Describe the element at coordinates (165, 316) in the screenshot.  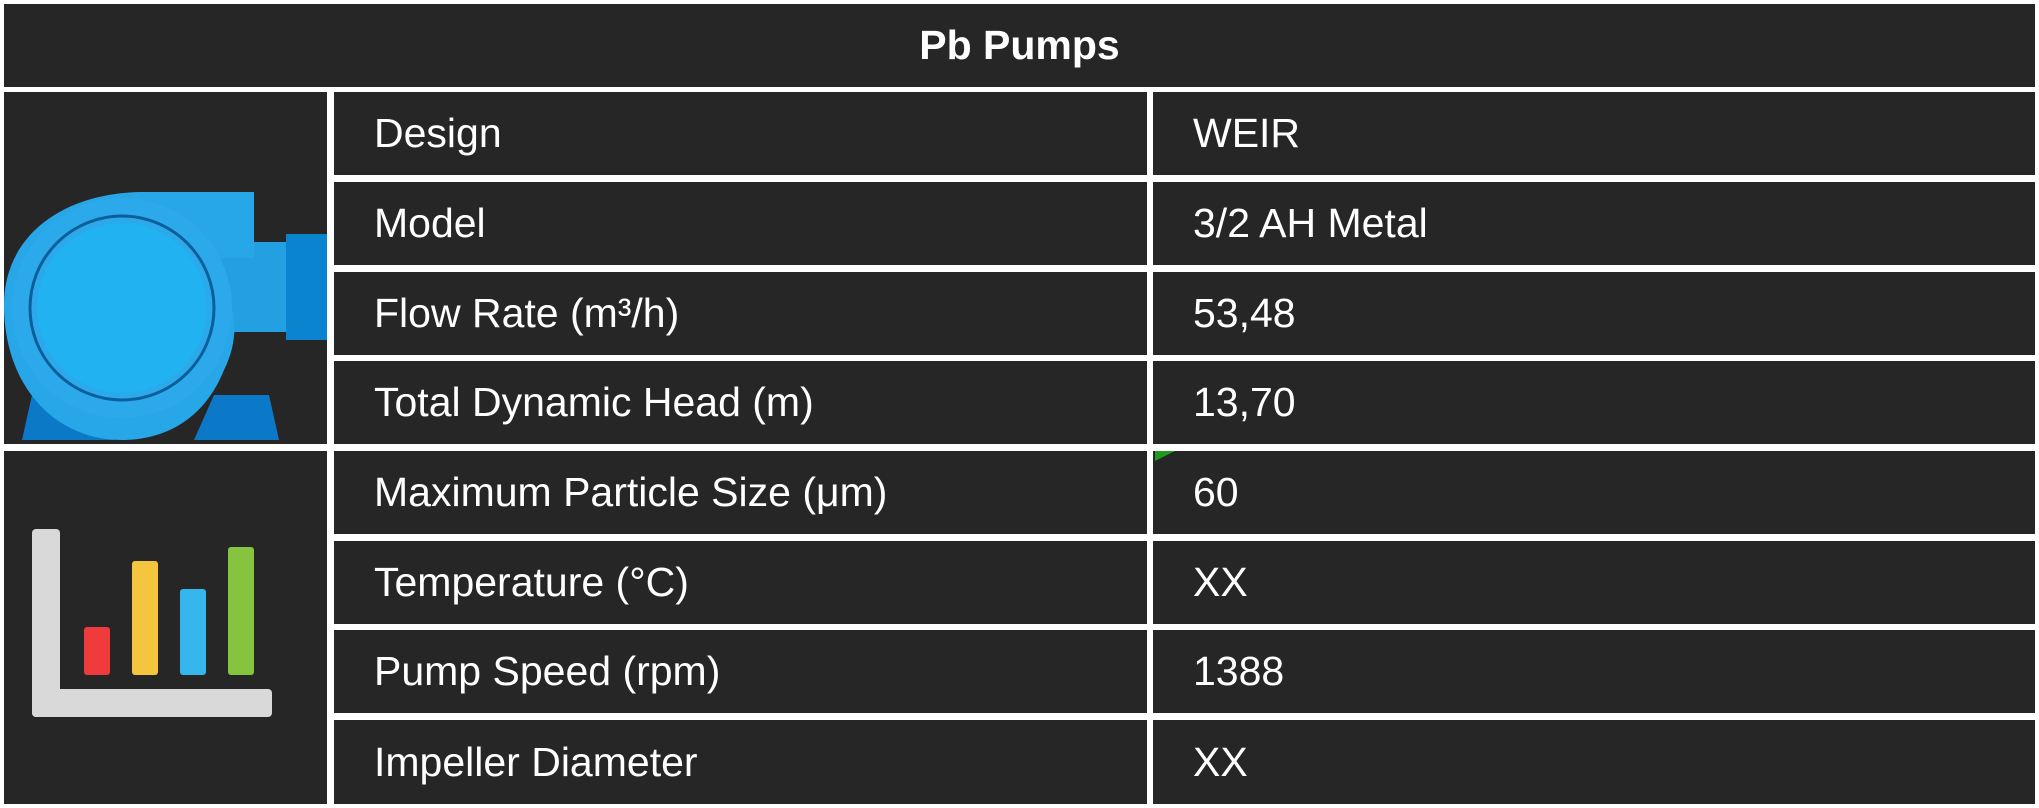
I see `pump-icon` at that location.